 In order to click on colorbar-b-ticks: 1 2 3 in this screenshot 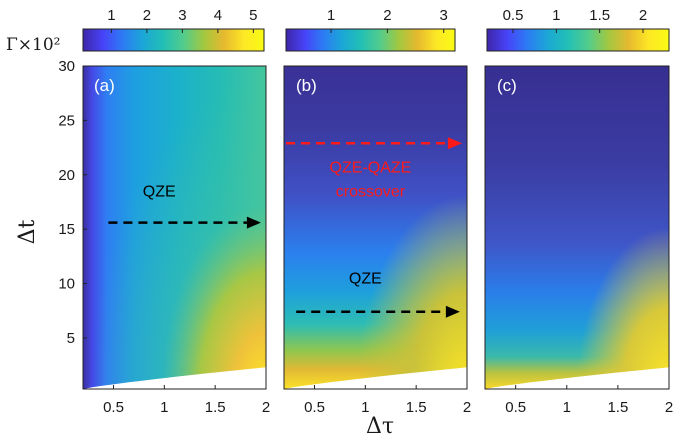, I will do `click(387, 20)`.